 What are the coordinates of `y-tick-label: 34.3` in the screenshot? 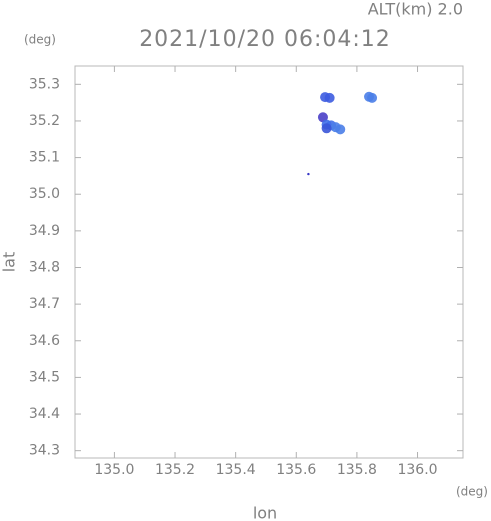 It's located at (44, 451).